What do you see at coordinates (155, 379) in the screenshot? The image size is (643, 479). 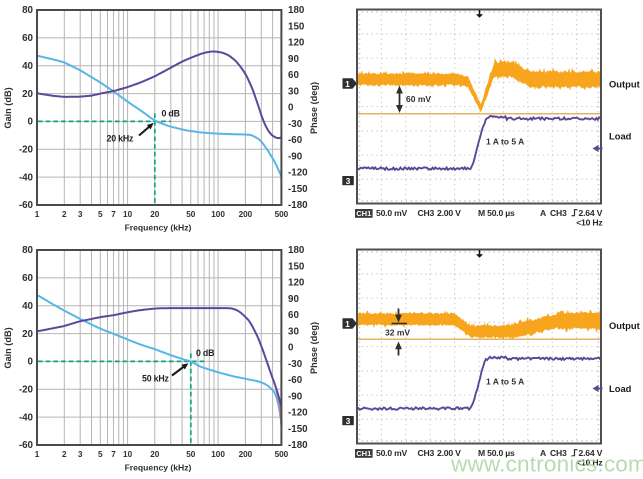 I see `svg-text: 50 kHz` at bounding box center [155, 379].